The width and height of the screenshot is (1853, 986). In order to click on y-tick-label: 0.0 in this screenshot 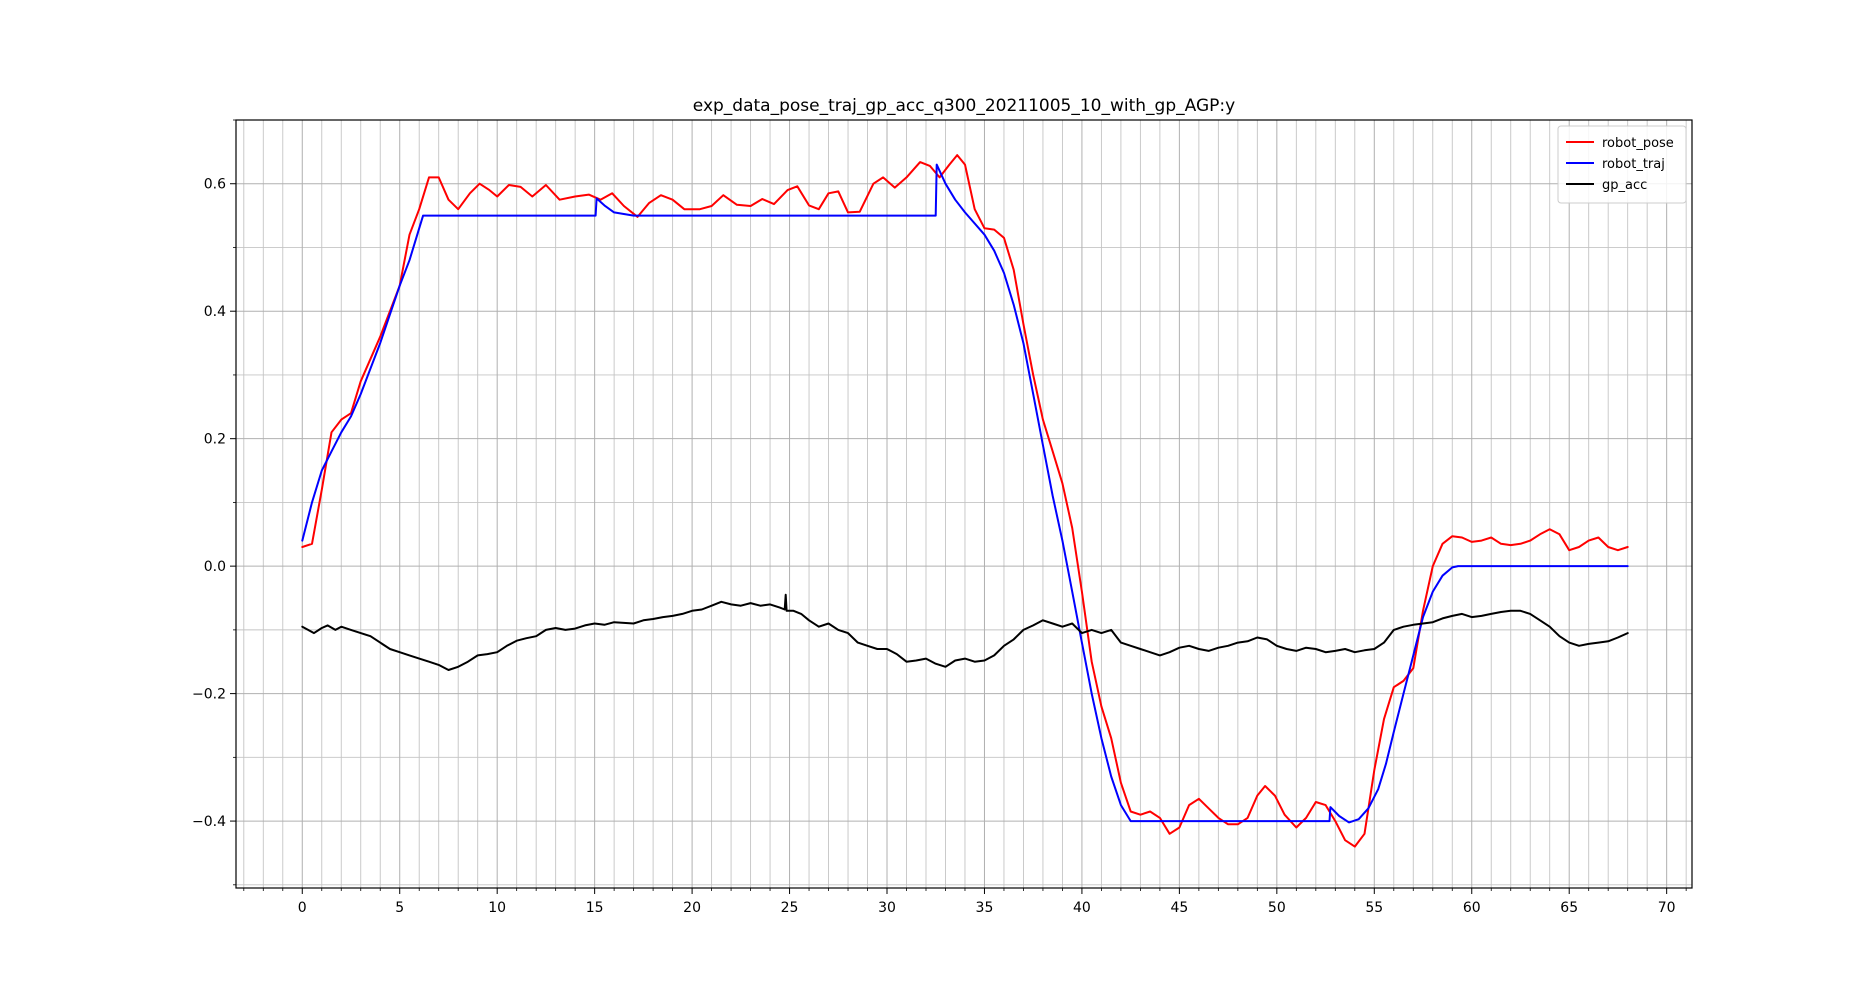, I will do `click(215, 567)`.